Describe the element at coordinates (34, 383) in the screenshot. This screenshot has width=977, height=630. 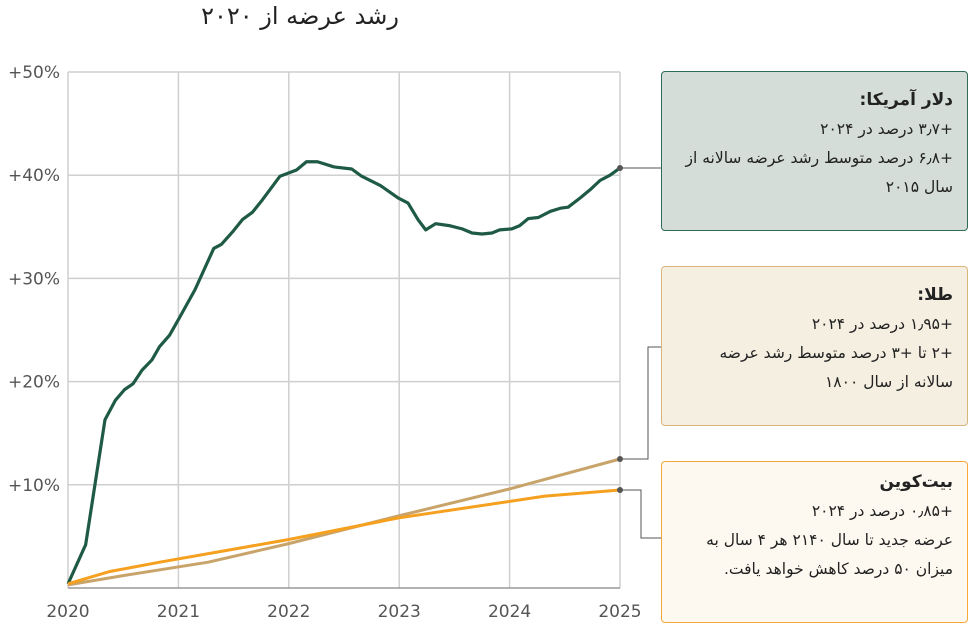
I see `y-tick-label: +20%` at that location.